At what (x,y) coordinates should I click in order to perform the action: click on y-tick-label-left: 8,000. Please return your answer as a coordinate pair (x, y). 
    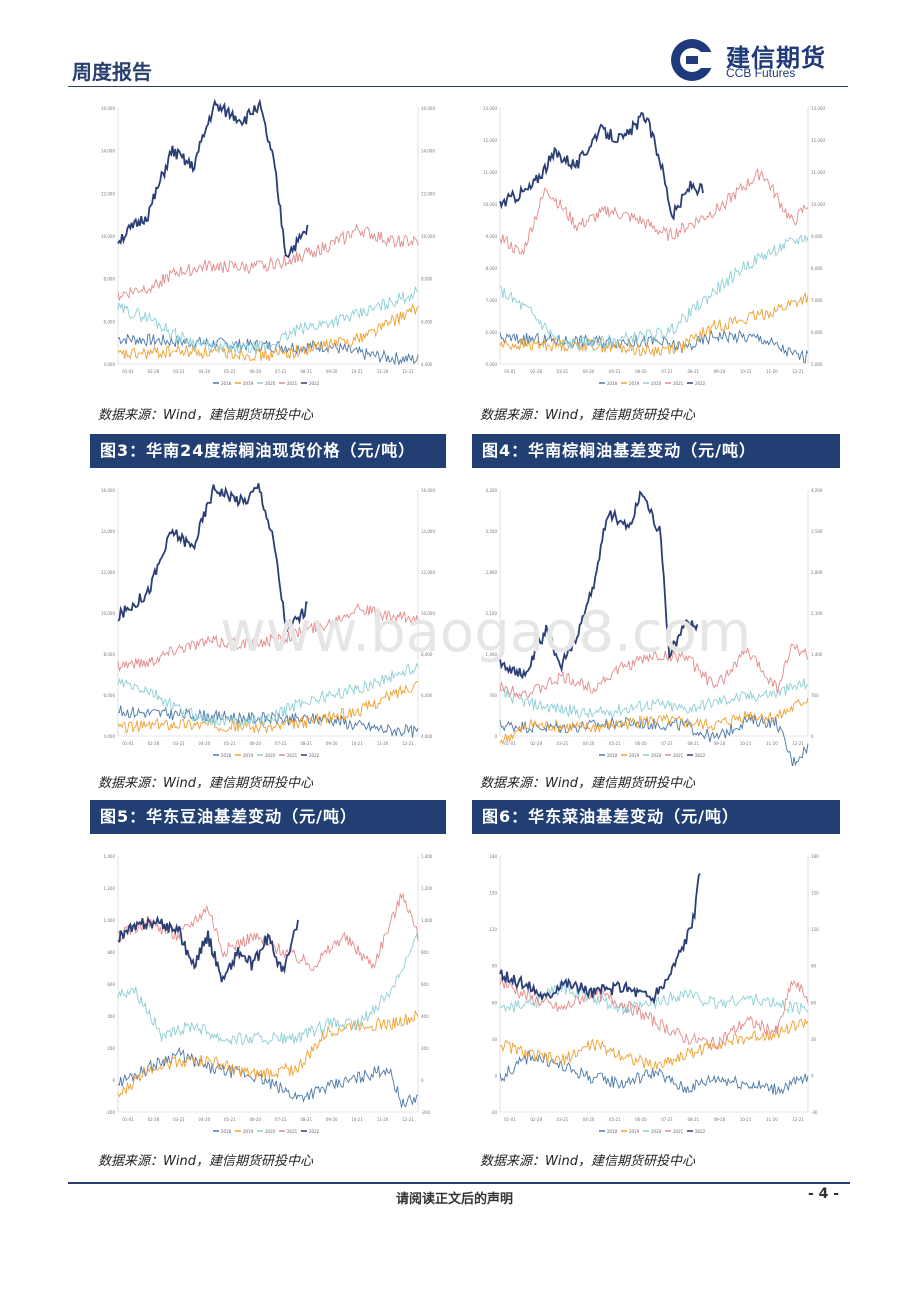
    Looking at the image, I should click on (110, 279).